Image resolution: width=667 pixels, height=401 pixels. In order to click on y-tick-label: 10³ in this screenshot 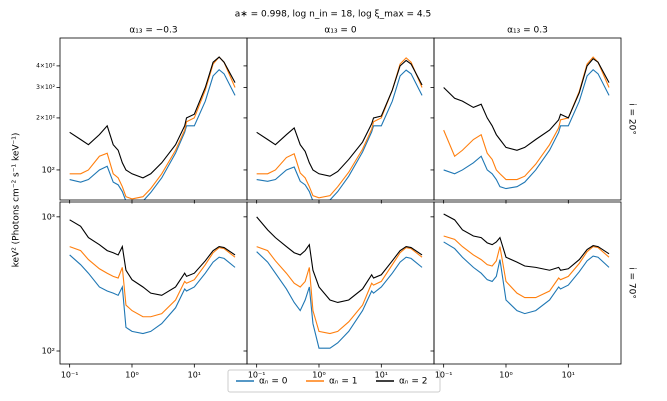, I will do `click(48, 216)`.